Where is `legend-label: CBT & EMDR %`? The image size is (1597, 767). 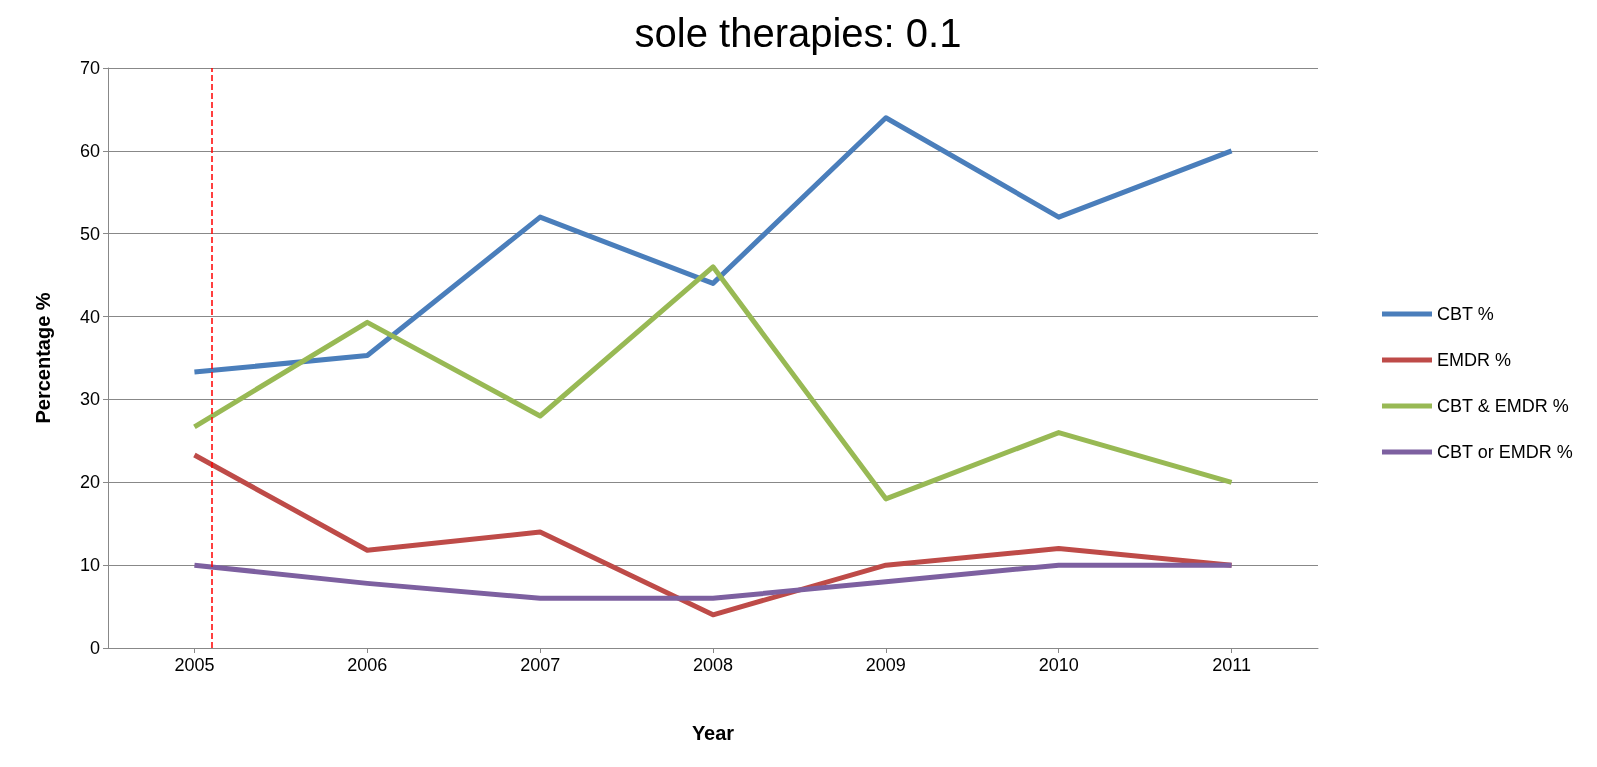
legend-label: CBT & EMDR % is located at coordinates (1502, 406).